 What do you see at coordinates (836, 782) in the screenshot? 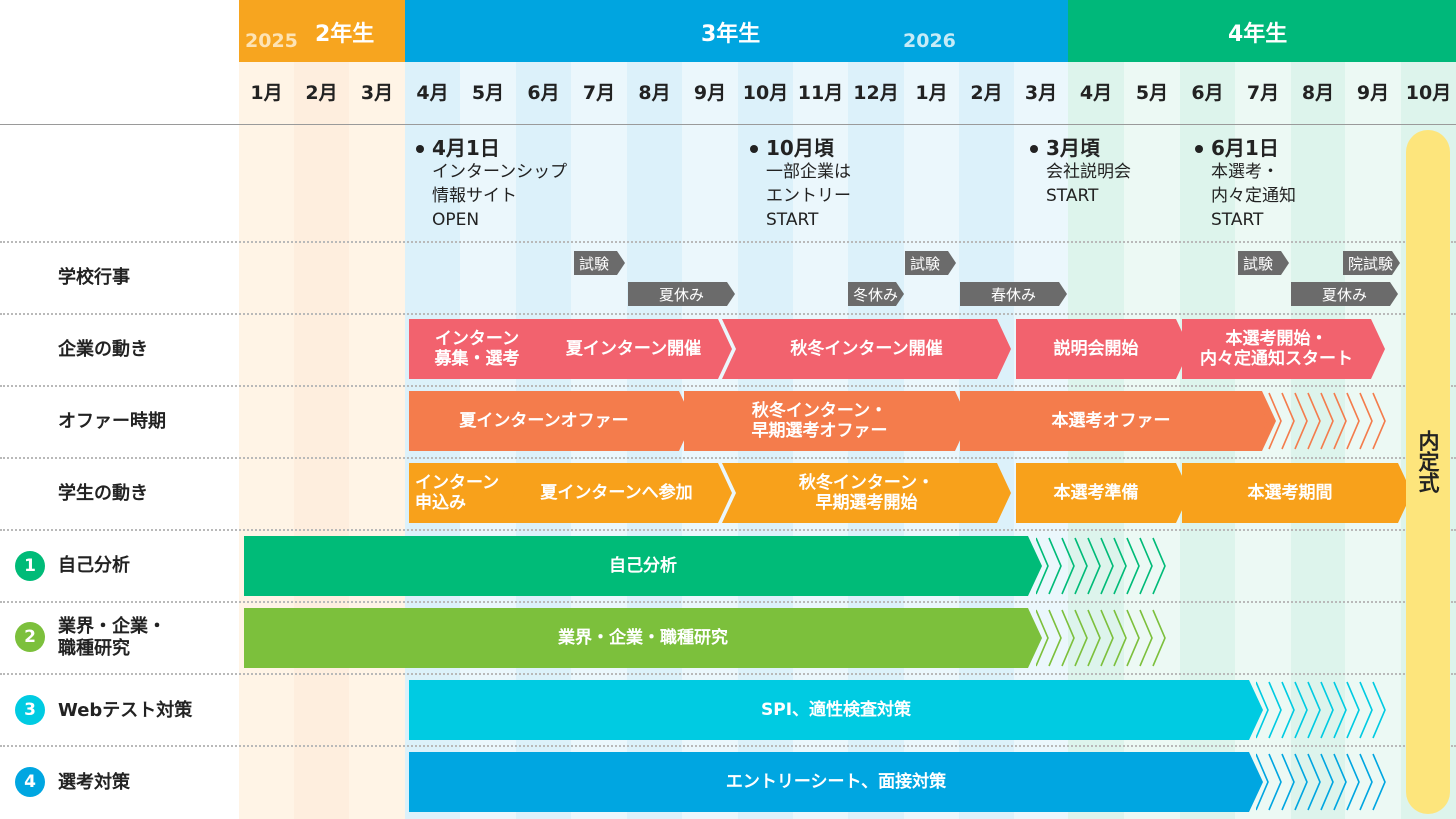
I see `selection-prep-bar: エントリーシート、面接対策` at bounding box center [836, 782].